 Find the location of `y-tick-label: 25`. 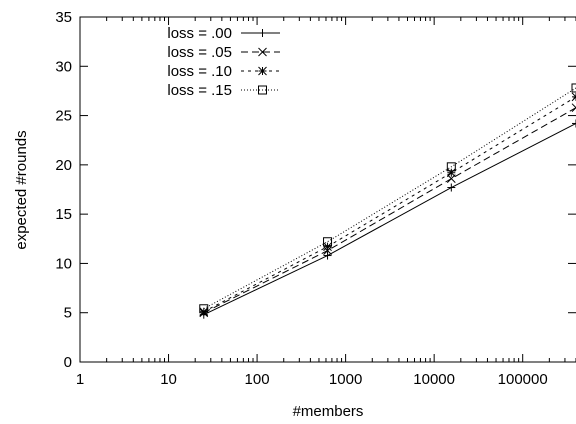

y-tick-label: 25 is located at coordinates (63, 116).